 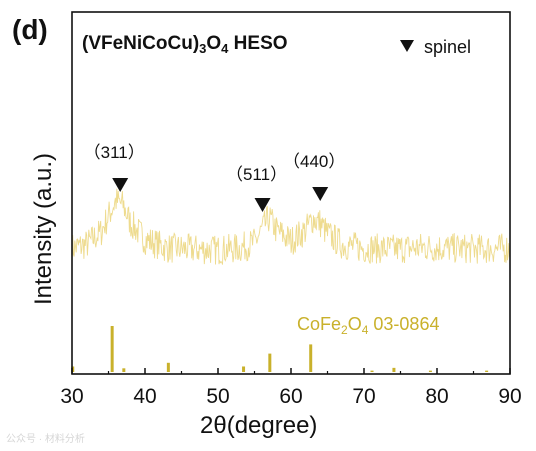 What do you see at coordinates (368, 325) in the screenshot?
I see `reference-label: CoFe2O4 03-0864` at bounding box center [368, 325].